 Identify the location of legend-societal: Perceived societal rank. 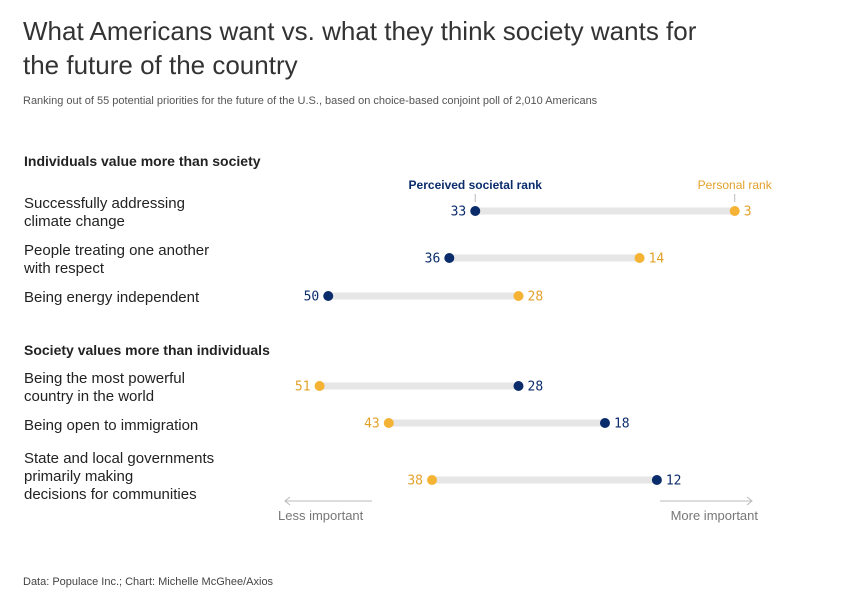
(476, 185).